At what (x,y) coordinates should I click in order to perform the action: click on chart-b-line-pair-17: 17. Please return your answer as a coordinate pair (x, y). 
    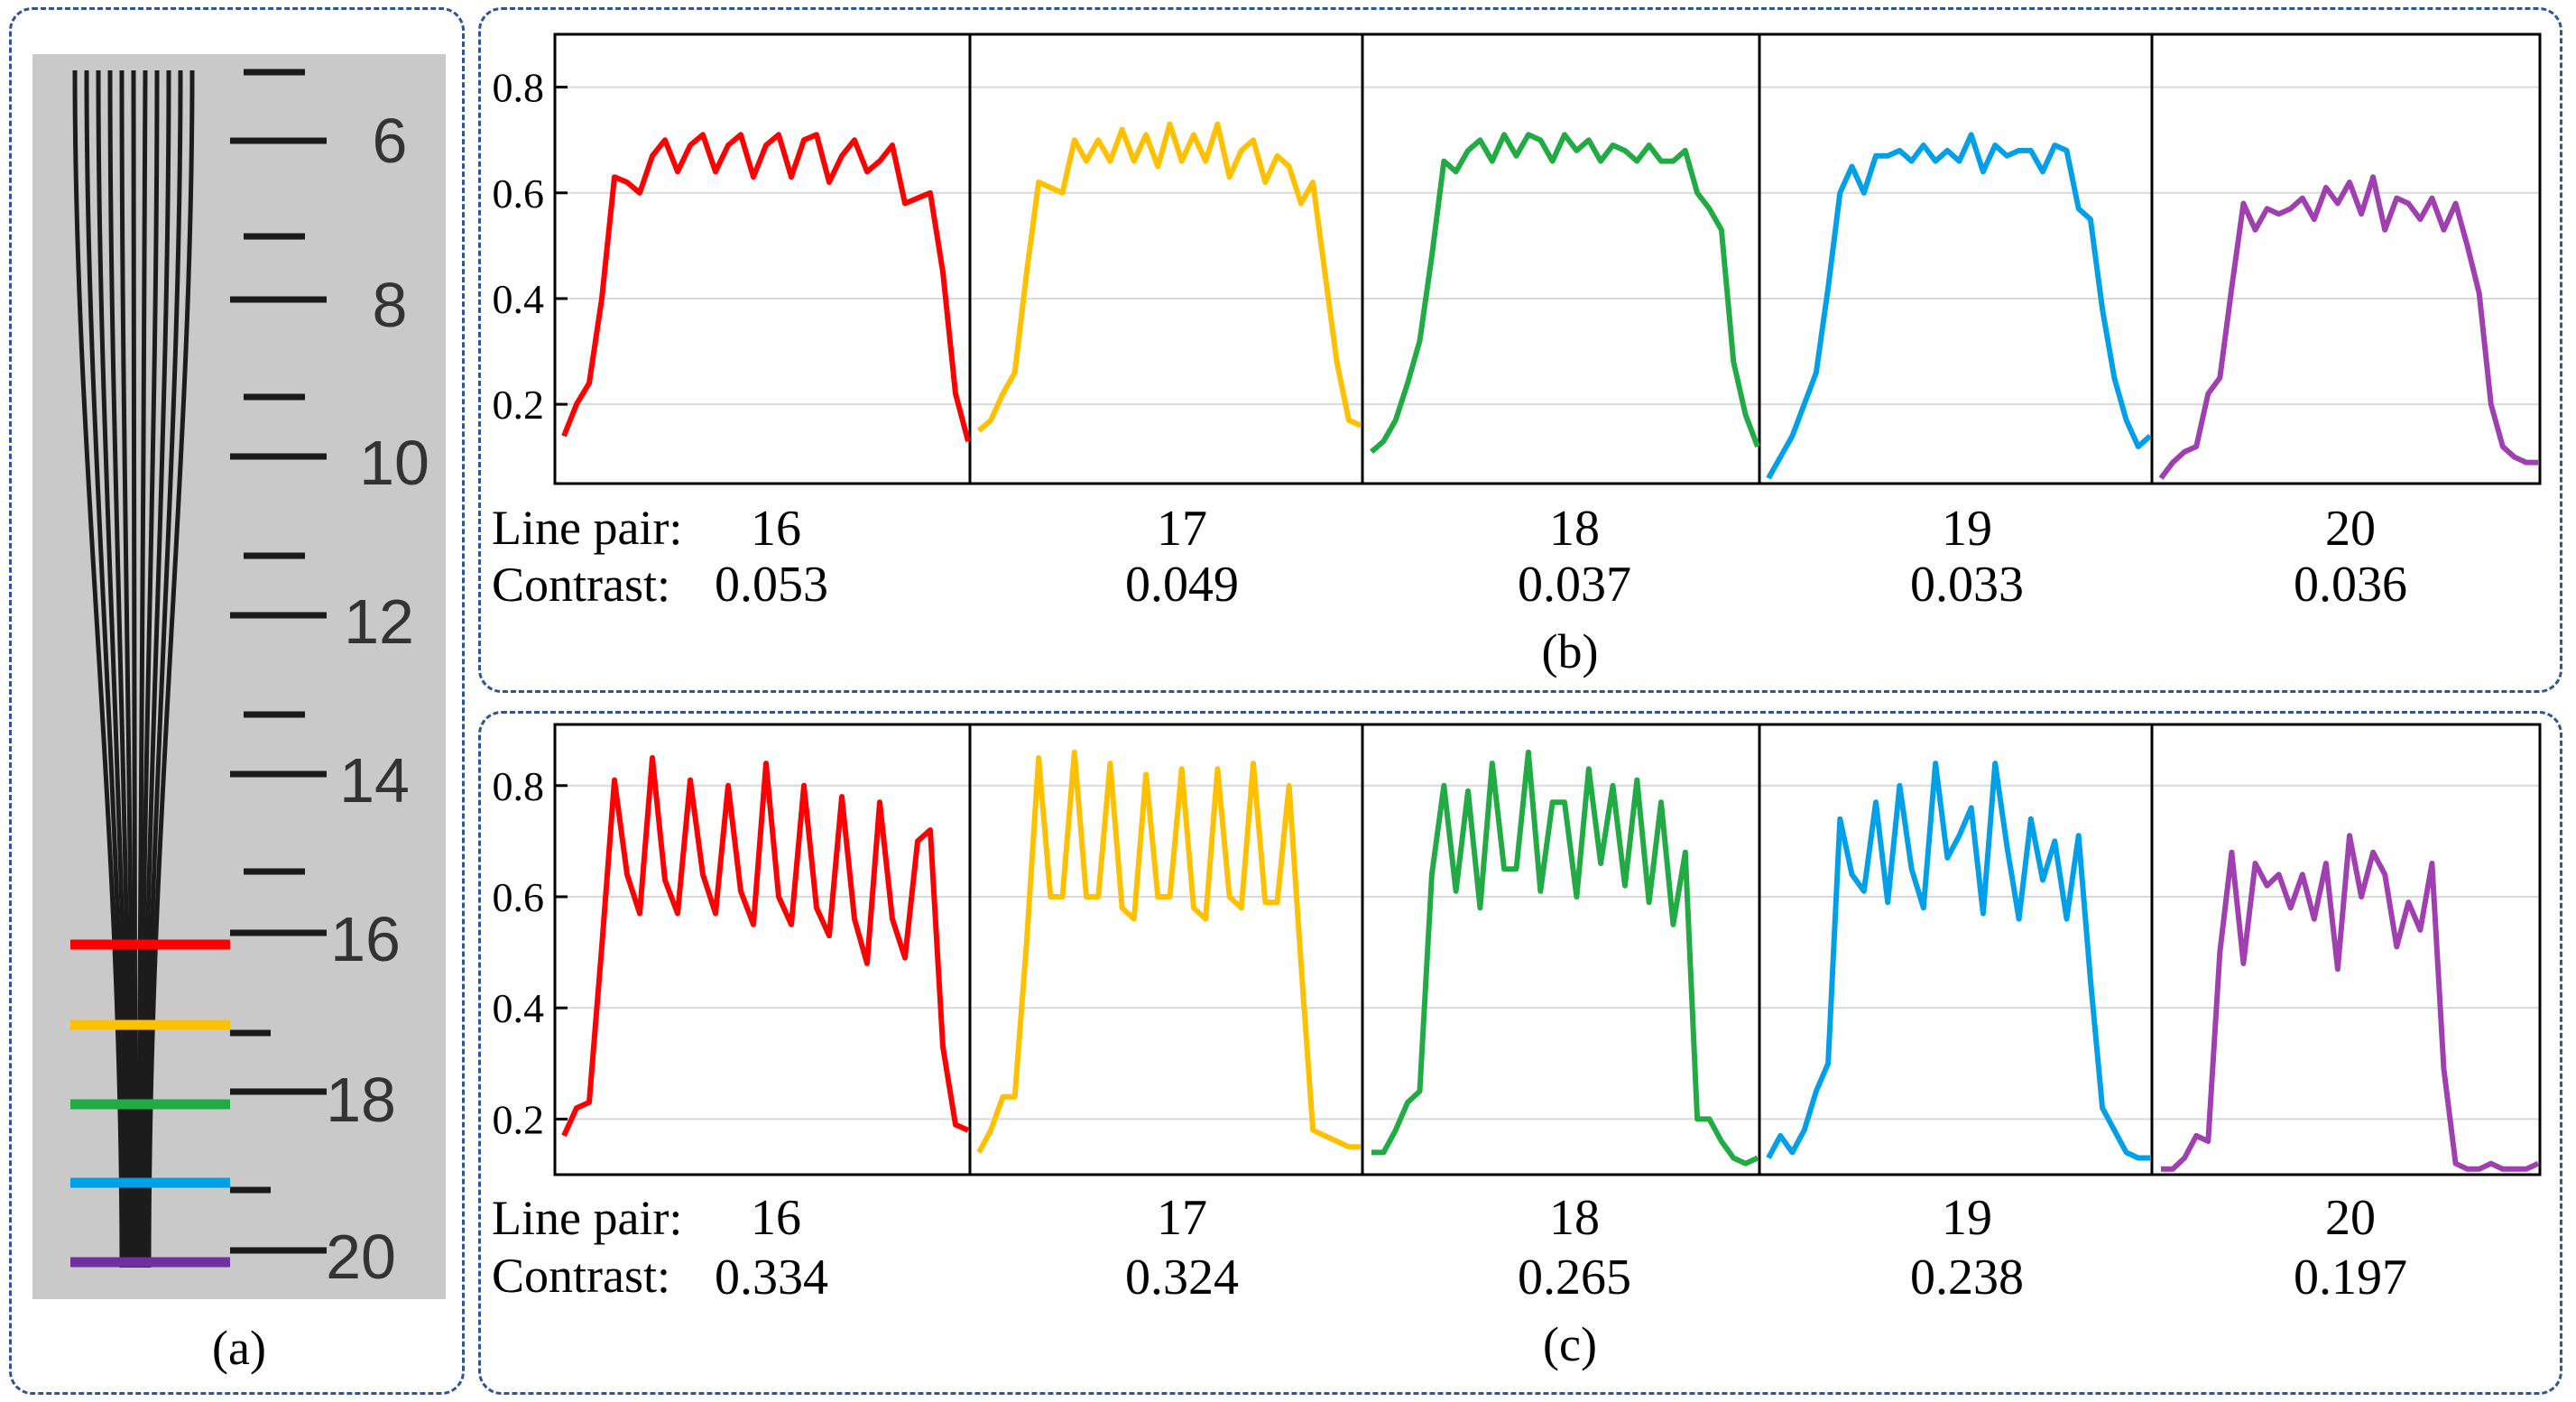
    Looking at the image, I should click on (1182, 529).